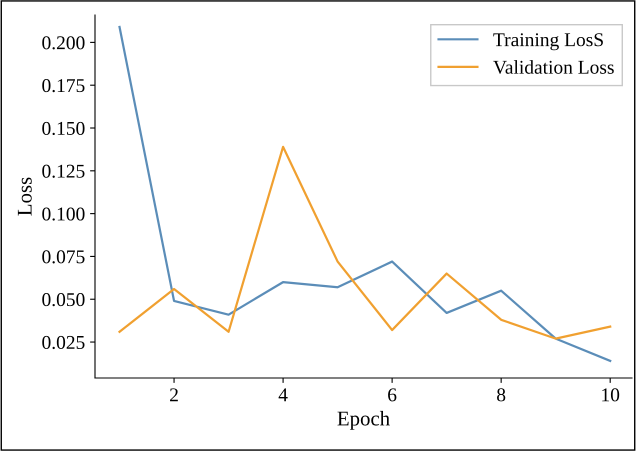 The image size is (636, 451). Describe the element at coordinates (63, 129) in the screenshot. I see `y-tick-label: 0.150` at that location.